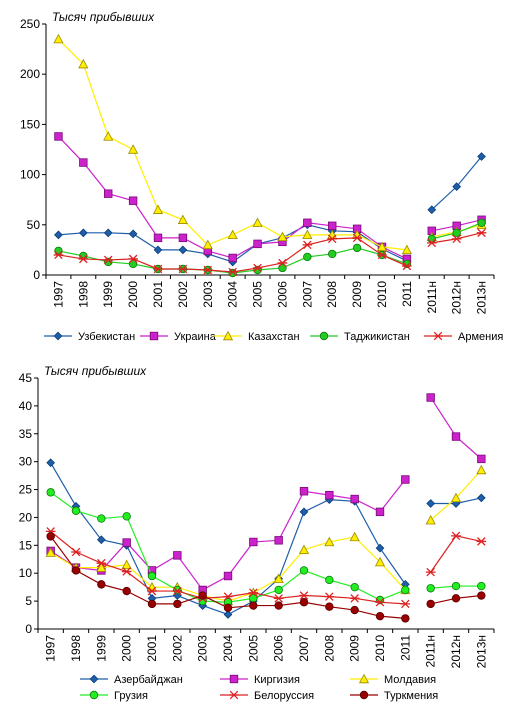 Image resolution: width=516 pixels, height=709 pixels. Describe the element at coordinates (89, 337) in the screenshot. I see `legend-item: Узбекистан` at that location.